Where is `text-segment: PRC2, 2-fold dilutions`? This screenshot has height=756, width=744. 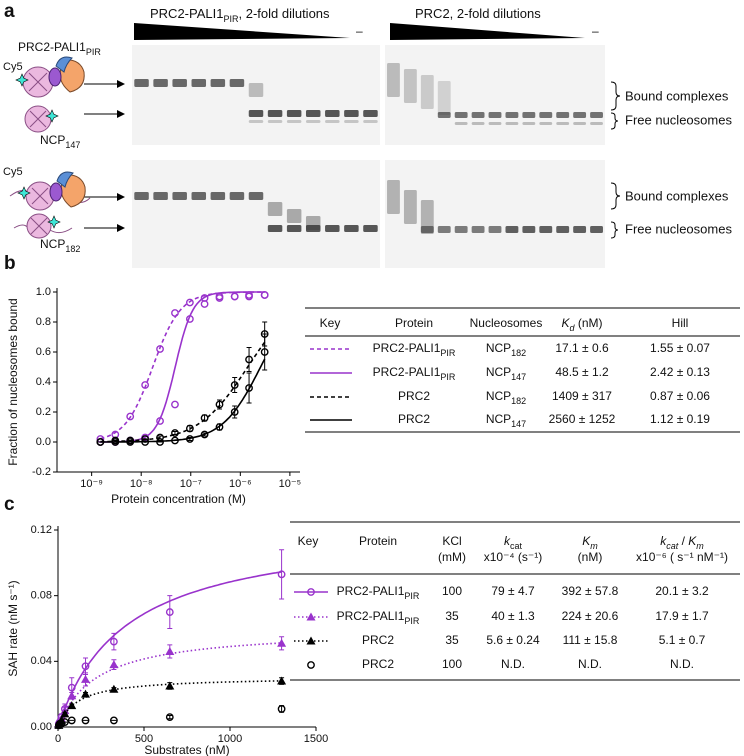
text-segment: PRC2, 2-fold dilutions is located at coordinates (478, 13).